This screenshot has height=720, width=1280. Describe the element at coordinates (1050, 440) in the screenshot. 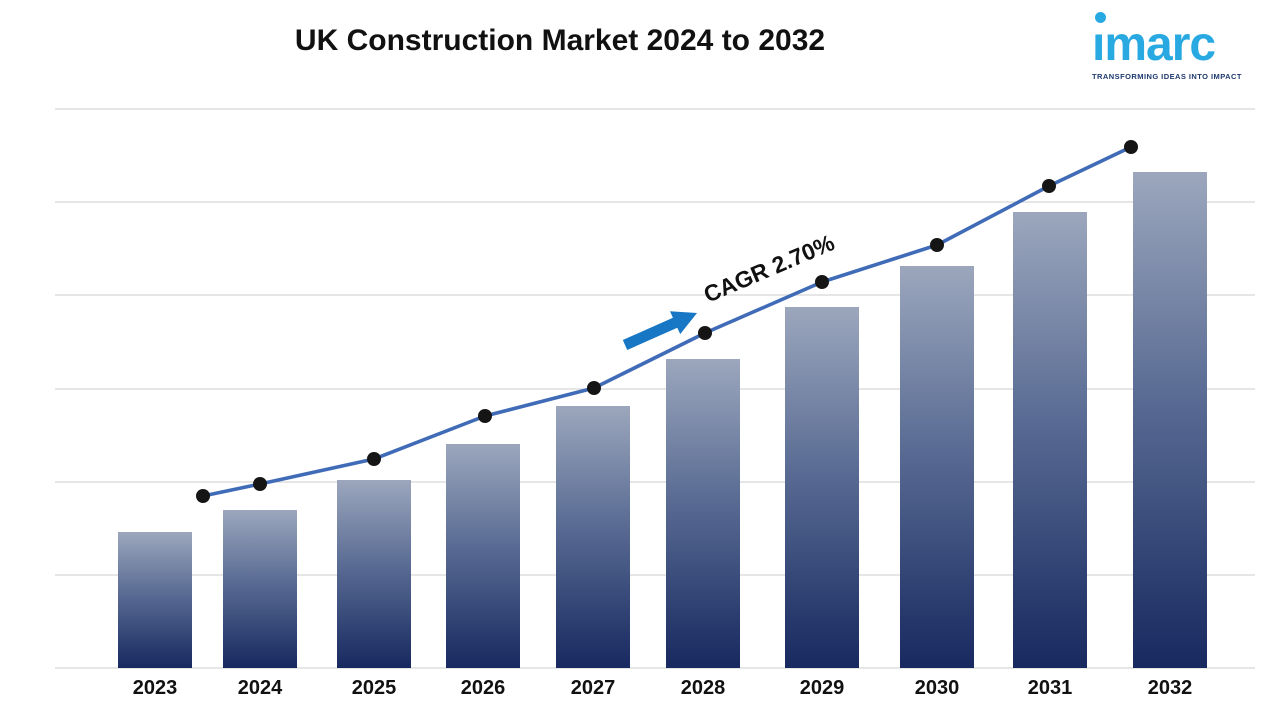

I see `bar-2031` at that location.